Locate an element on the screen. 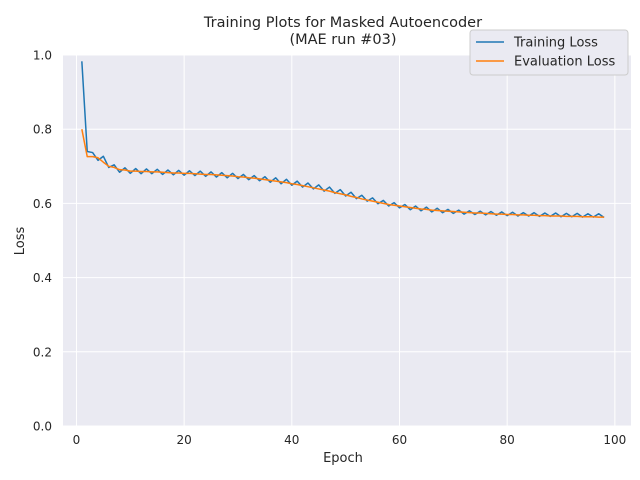 Image resolution: width=640 pixels, height=480 pixels. x-tick-label: 80 is located at coordinates (507, 440).